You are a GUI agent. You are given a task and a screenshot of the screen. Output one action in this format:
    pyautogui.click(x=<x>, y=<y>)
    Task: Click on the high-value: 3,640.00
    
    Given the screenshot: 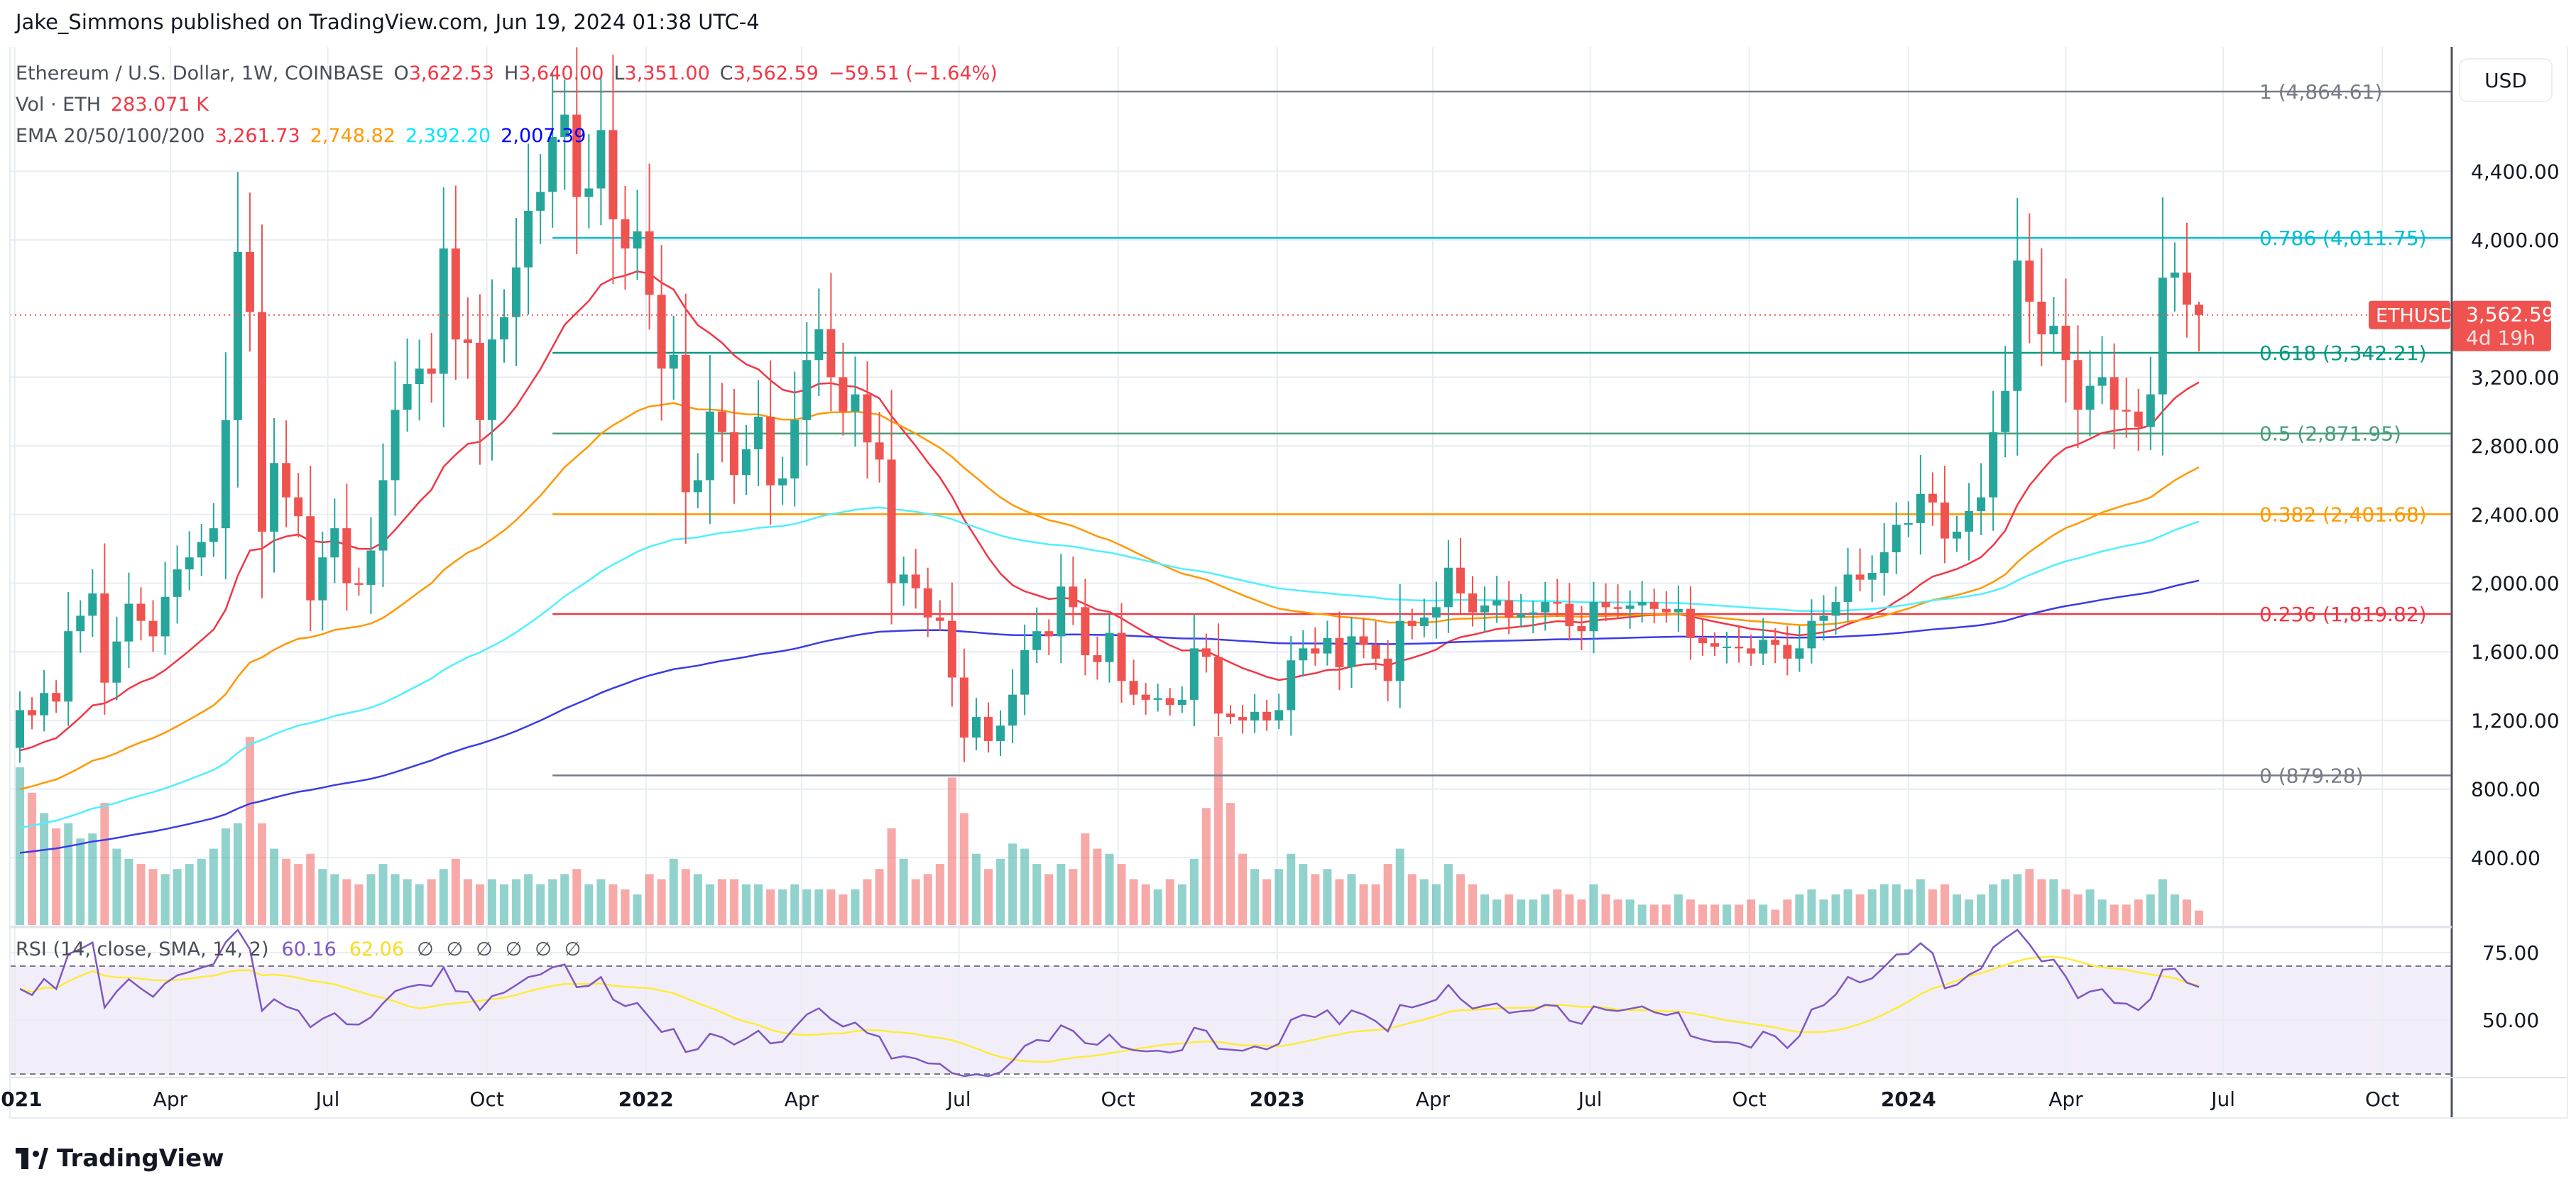 What is the action you would take?
    pyautogui.click(x=561, y=73)
    